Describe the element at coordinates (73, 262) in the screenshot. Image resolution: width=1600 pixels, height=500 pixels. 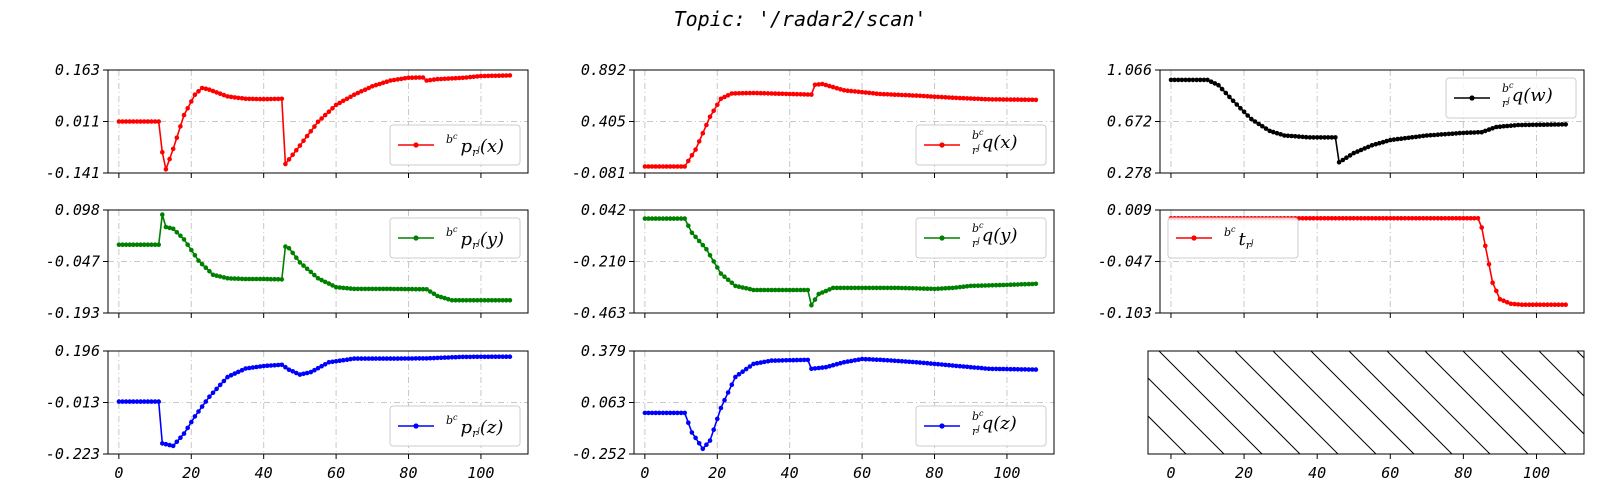
I see `y-tick-label: -0.047` at that location.